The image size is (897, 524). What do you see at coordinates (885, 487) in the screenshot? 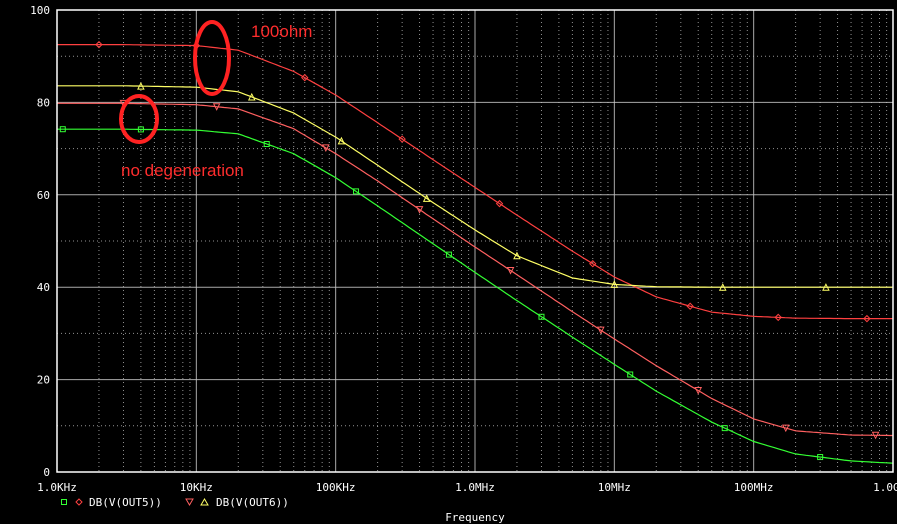
I see `x-tick-label: 1.0GHz` at bounding box center [885, 487].